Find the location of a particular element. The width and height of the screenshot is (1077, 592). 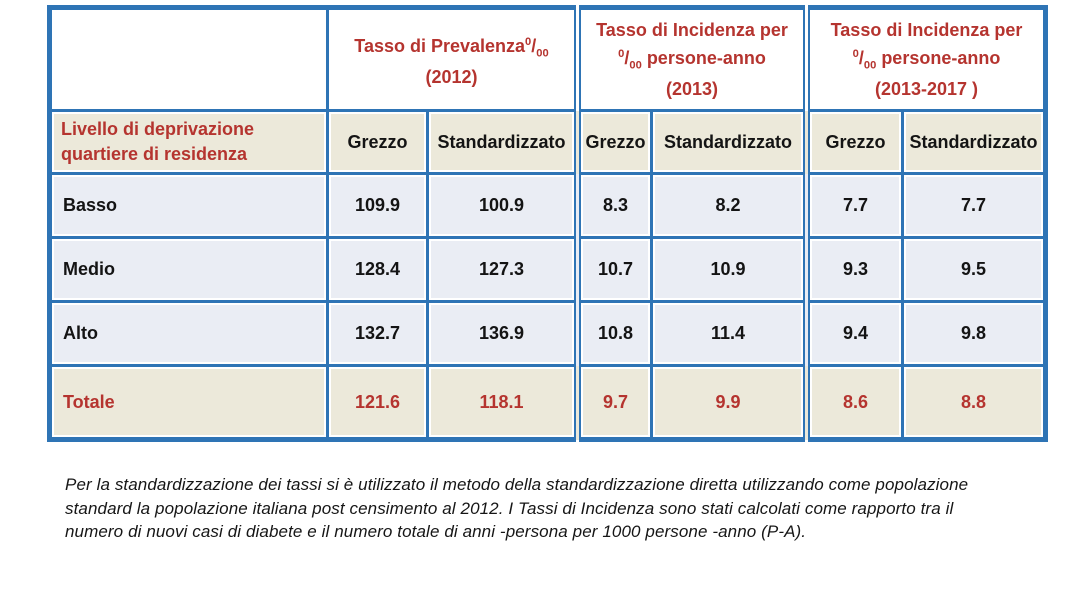

cell-value: 136.9 is located at coordinates (502, 333).